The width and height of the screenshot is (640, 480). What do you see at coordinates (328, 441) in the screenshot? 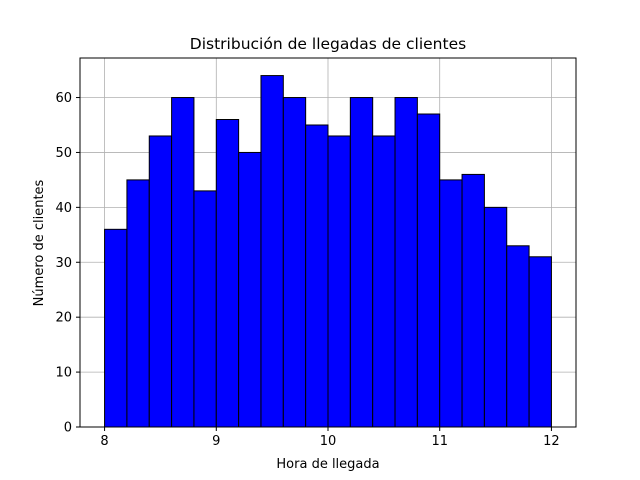
I see `x-tick-label: 10` at bounding box center [328, 441].